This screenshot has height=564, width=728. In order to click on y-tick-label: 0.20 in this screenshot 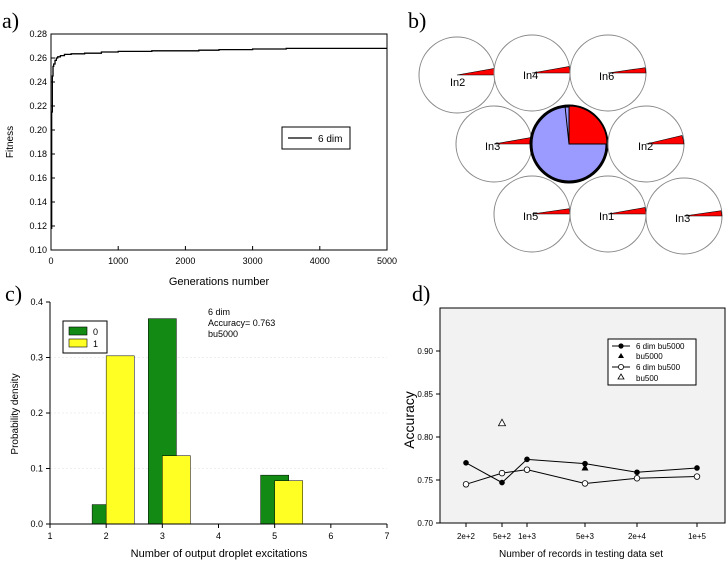, I will do `click(38, 130)`.